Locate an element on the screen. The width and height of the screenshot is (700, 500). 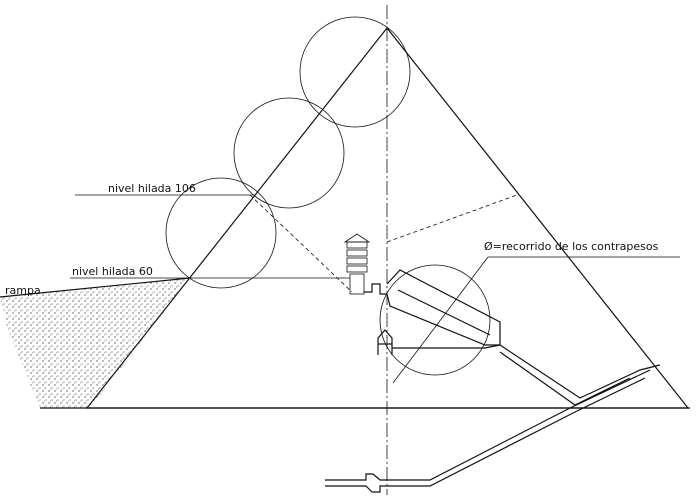
counterweight-circle-upper is located at coordinates (289, 153).